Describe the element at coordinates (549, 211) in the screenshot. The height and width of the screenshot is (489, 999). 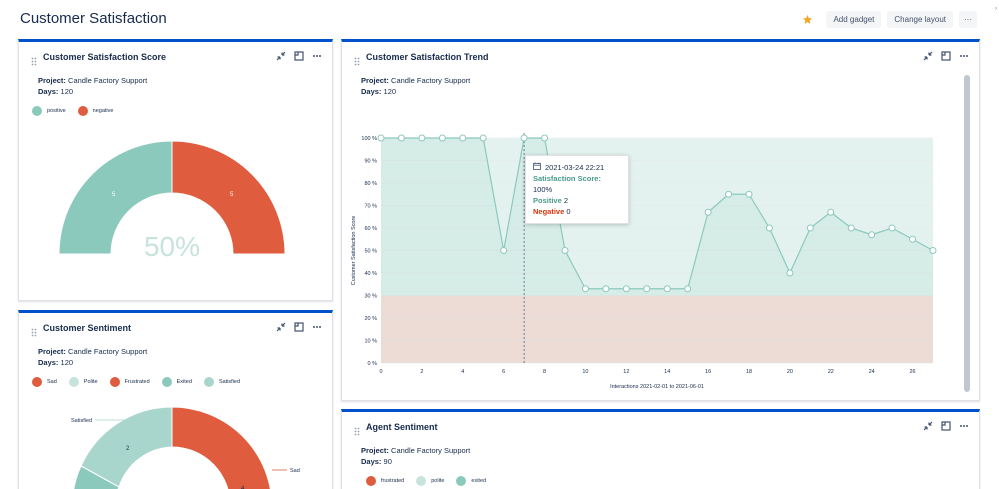
I see `tooltip-negative-label: Negative` at that location.